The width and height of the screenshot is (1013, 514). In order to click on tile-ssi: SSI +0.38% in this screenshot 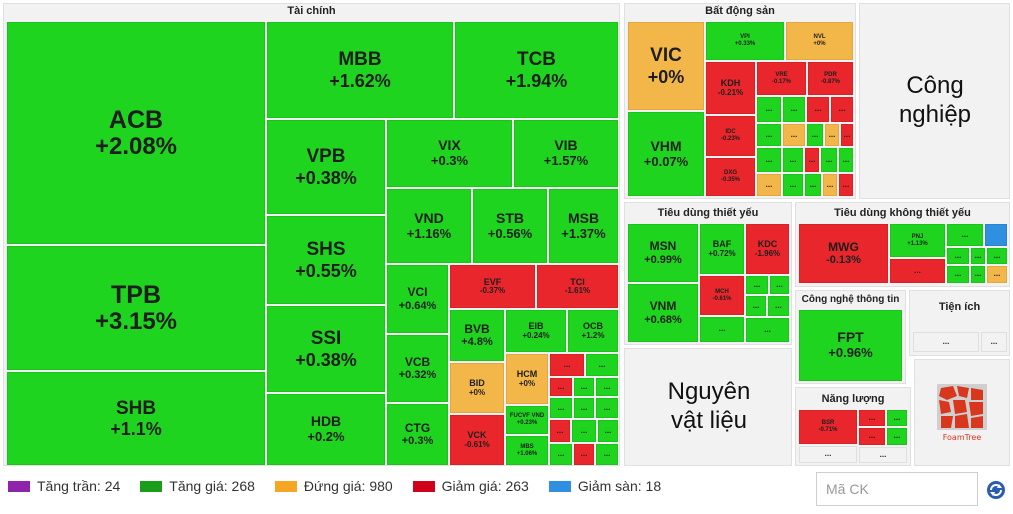, I will do `click(326, 349)`.